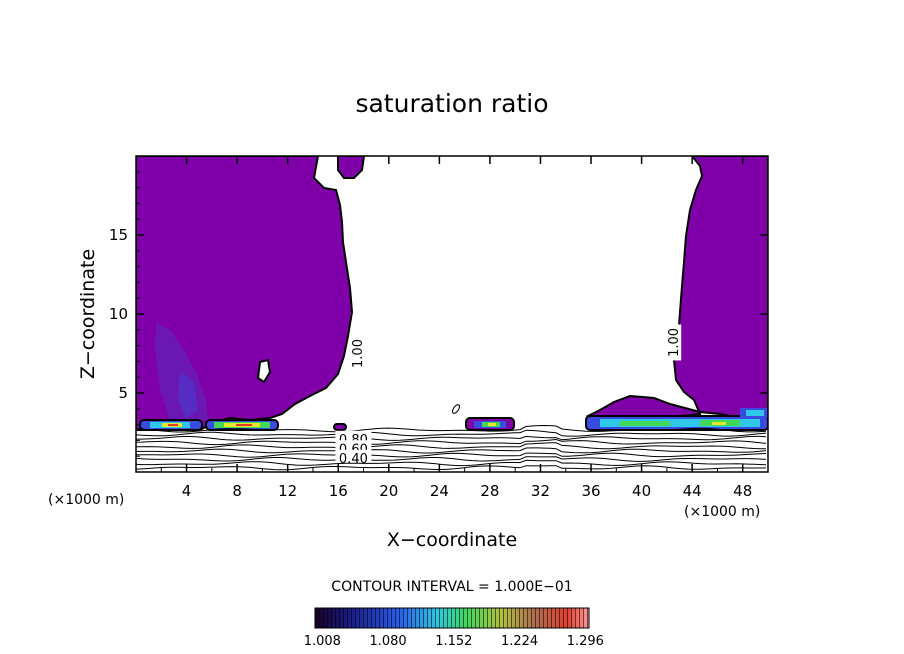 The height and width of the screenshot is (654, 904). I want to click on colorbar-tick-label: 1.080, so click(387, 641).